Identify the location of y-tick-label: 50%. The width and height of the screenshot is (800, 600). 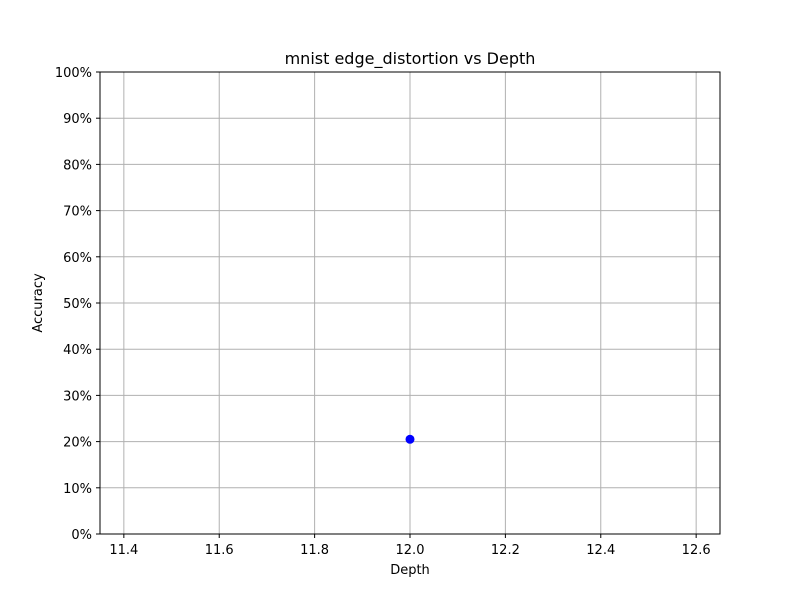
(77, 304).